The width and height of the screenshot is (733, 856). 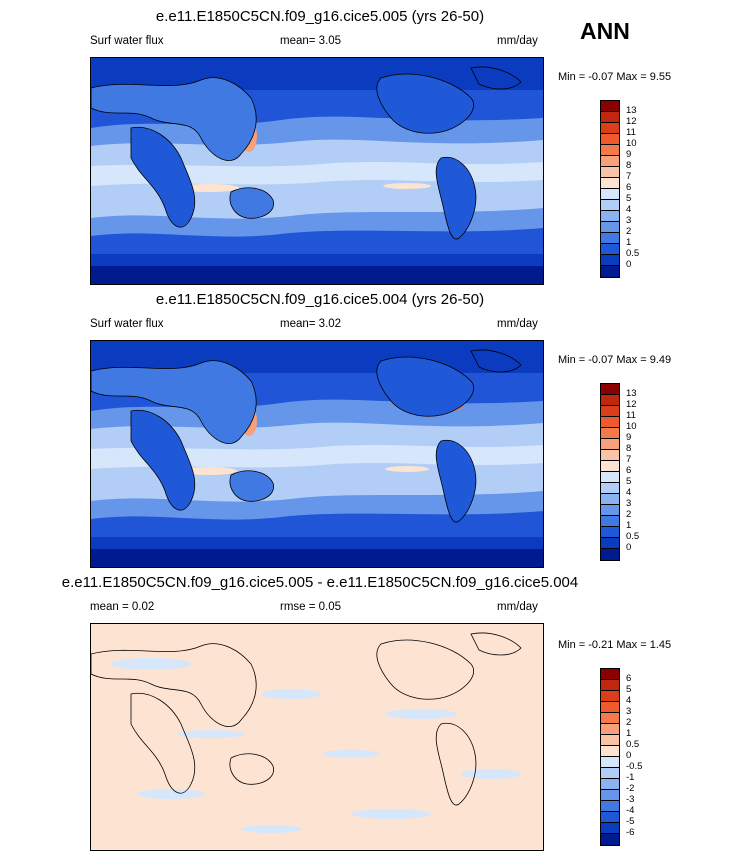 I want to click on panel-1-units: mm/day, so click(x=517, y=41).